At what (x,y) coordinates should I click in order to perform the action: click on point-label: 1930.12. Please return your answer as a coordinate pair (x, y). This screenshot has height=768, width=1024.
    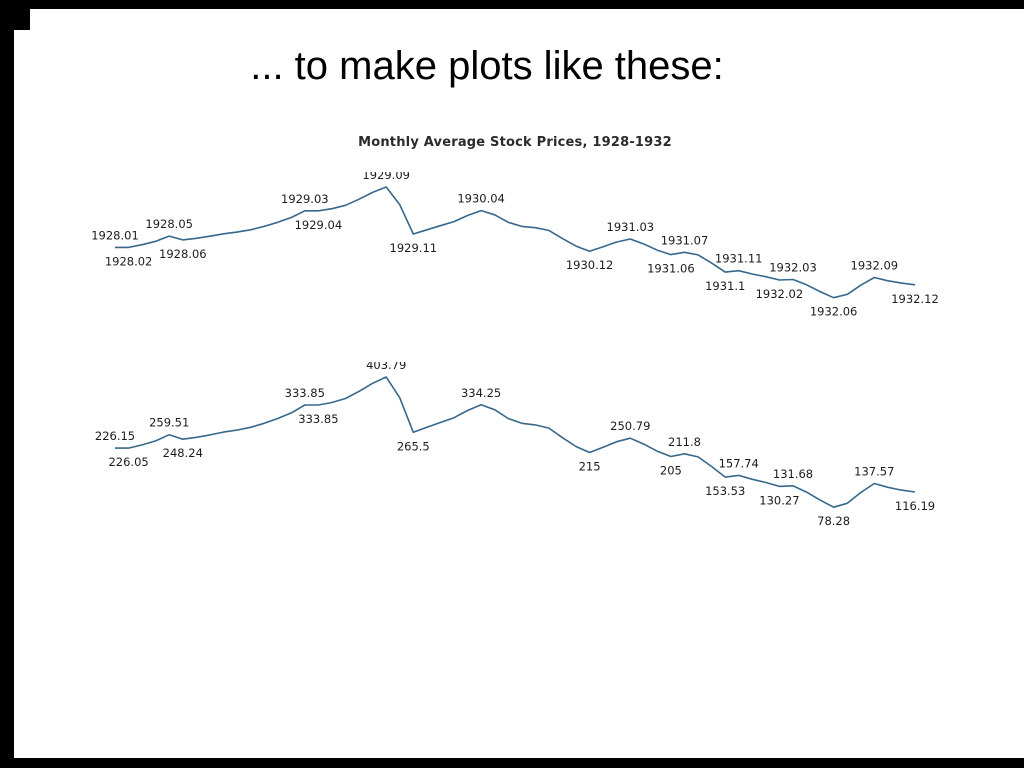
    Looking at the image, I should click on (590, 265).